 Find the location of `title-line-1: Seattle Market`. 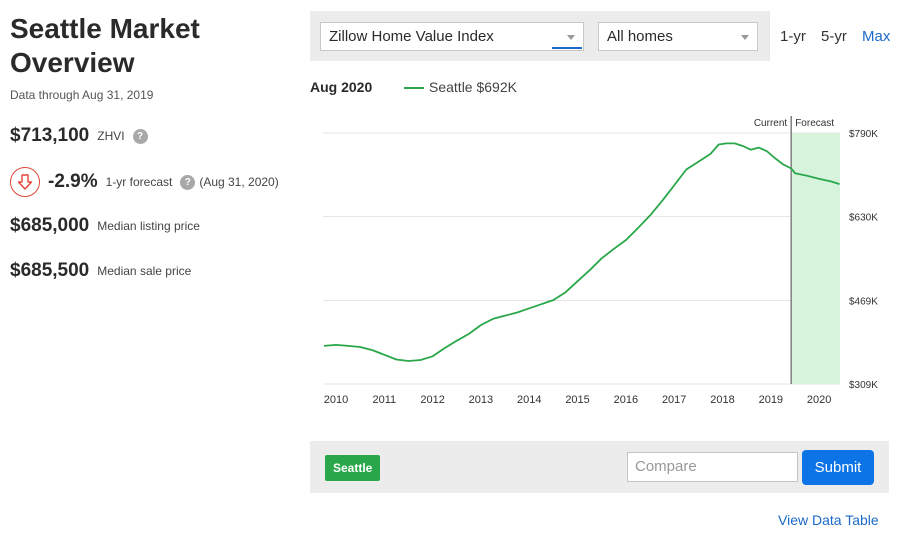

title-line-1: Seattle Market is located at coordinates (105, 28).